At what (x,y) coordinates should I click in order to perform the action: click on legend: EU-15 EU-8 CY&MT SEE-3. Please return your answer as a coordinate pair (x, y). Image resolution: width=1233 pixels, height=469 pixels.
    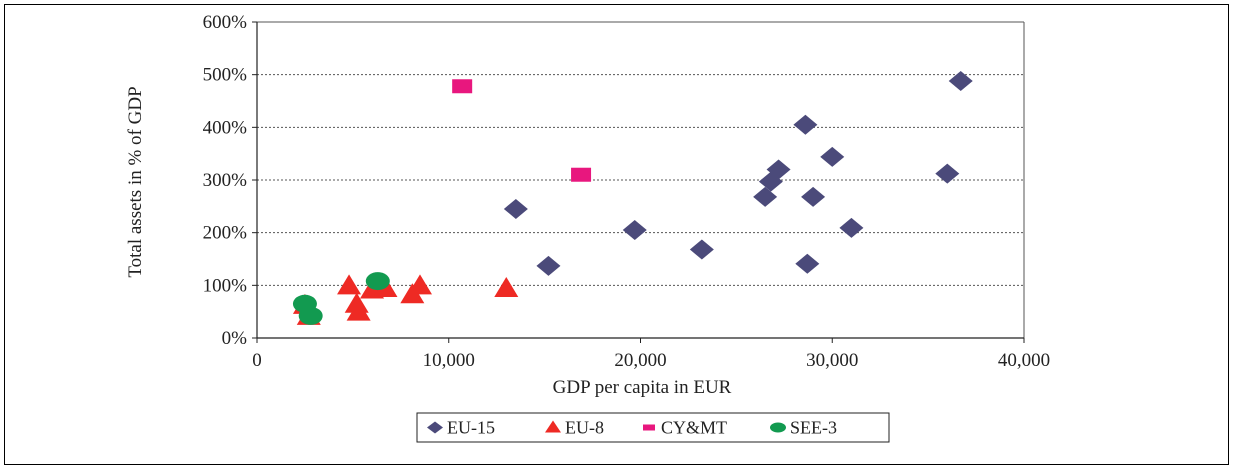
    Looking at the image, I should click on (653, 427).